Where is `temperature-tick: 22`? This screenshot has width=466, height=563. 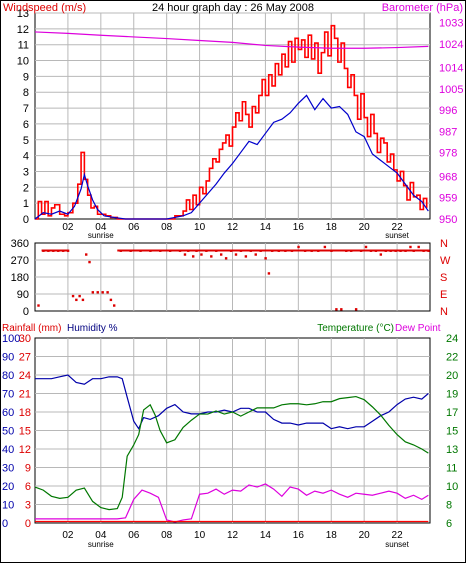
temperature-tick: 22 is located at coordinates (452, 358).